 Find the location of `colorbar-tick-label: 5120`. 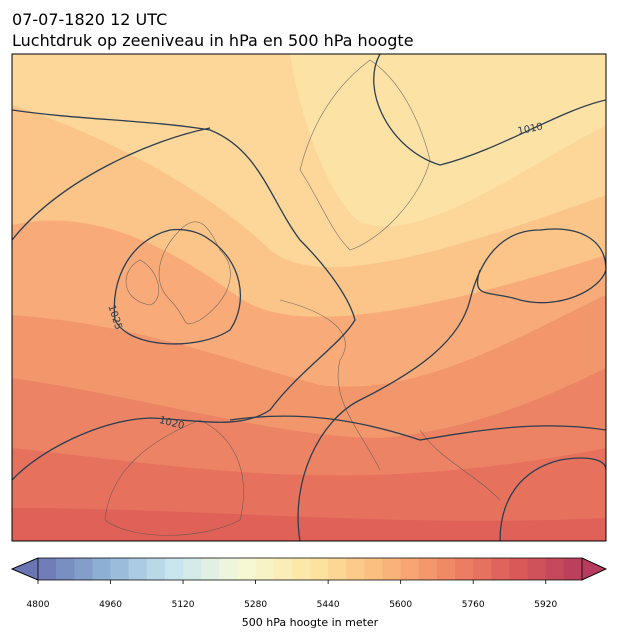

colorbar-tick-label: 5120 is located at coordinates (183, 605).